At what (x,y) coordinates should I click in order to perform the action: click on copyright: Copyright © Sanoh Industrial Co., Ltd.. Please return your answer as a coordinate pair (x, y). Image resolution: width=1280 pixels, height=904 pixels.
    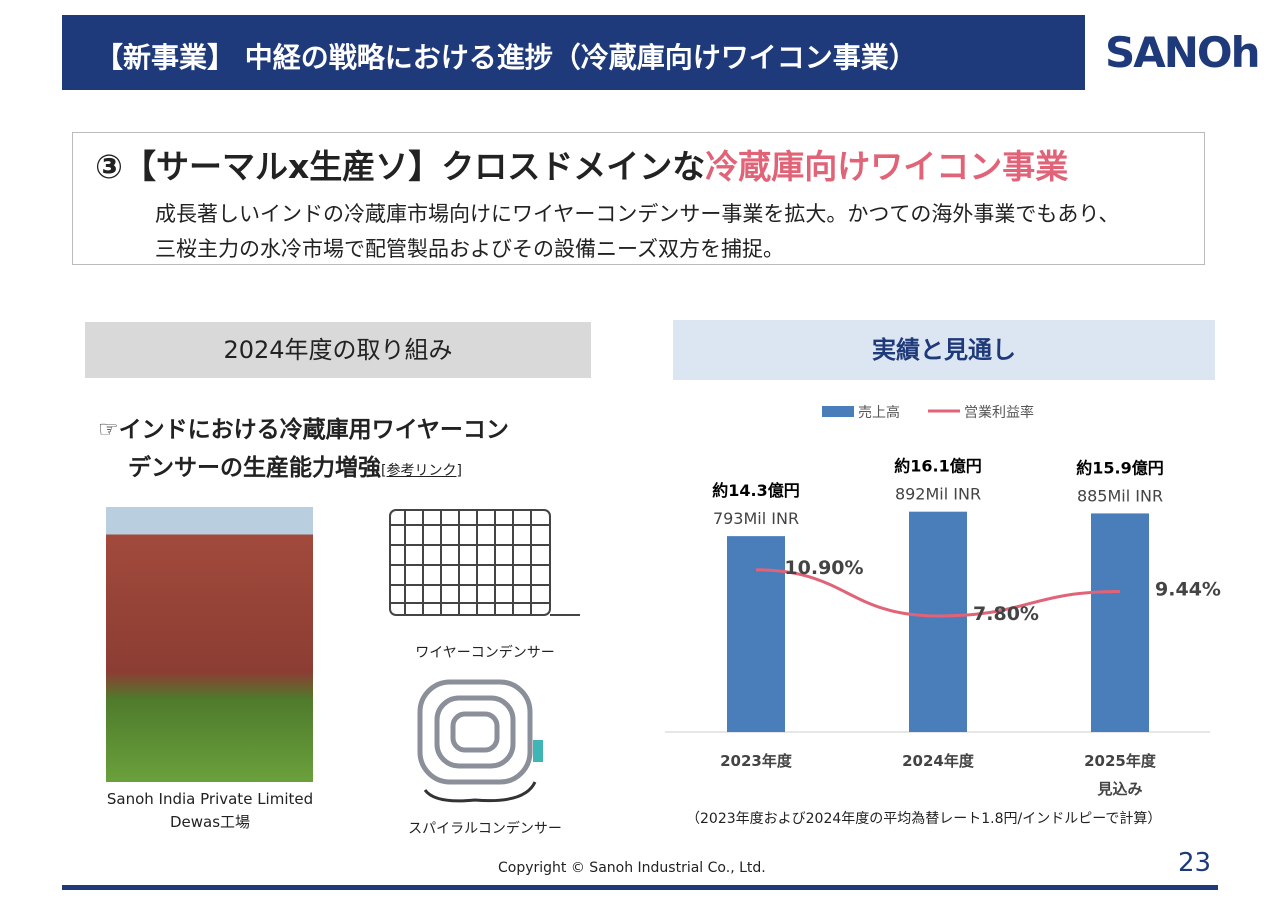
    Looking at the image, I should click on (632, 868).